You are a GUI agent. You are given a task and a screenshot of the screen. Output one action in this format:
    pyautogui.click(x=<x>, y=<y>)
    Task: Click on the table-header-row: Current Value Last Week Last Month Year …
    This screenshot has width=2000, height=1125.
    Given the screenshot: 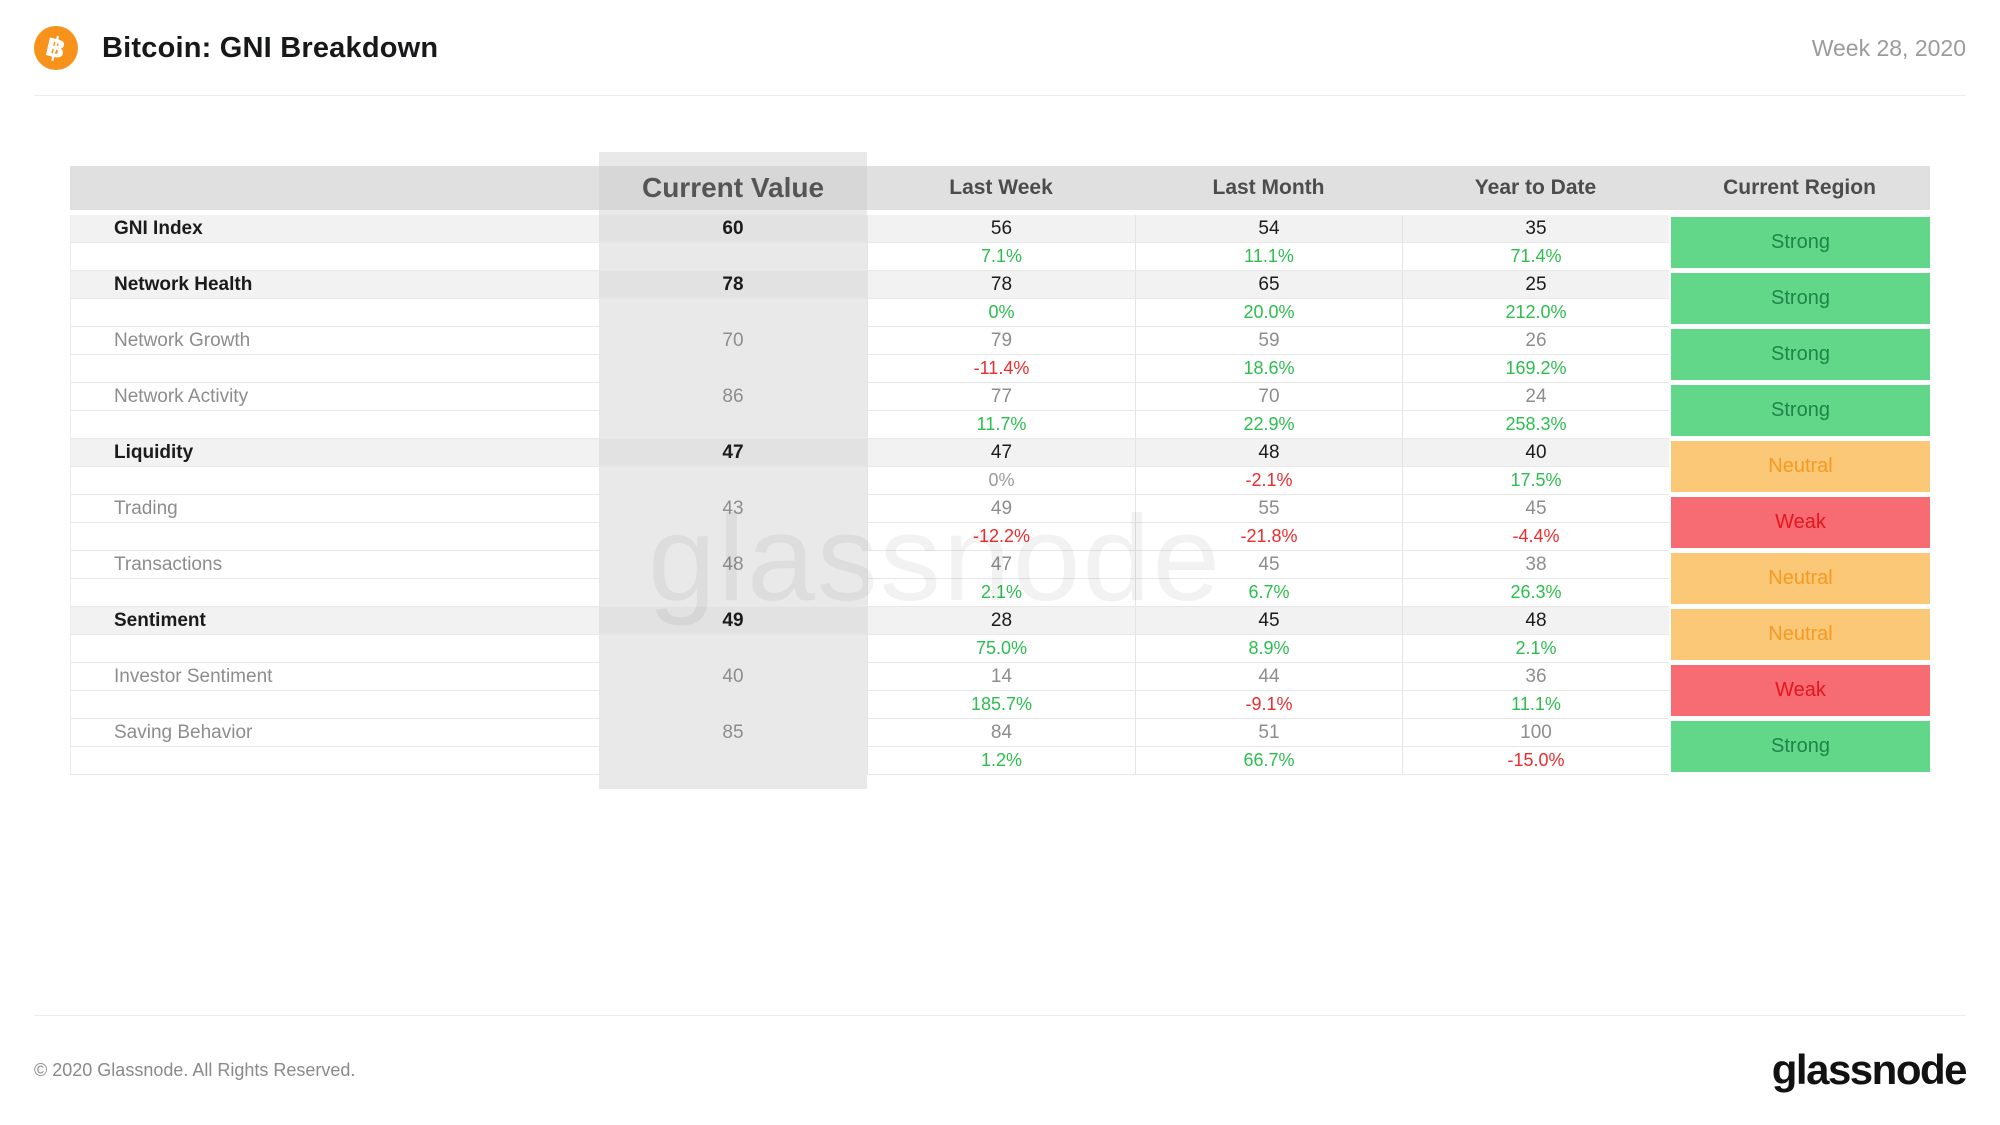 What is the action you would take?
    pyautogui.click(x=1000, y=188)
    